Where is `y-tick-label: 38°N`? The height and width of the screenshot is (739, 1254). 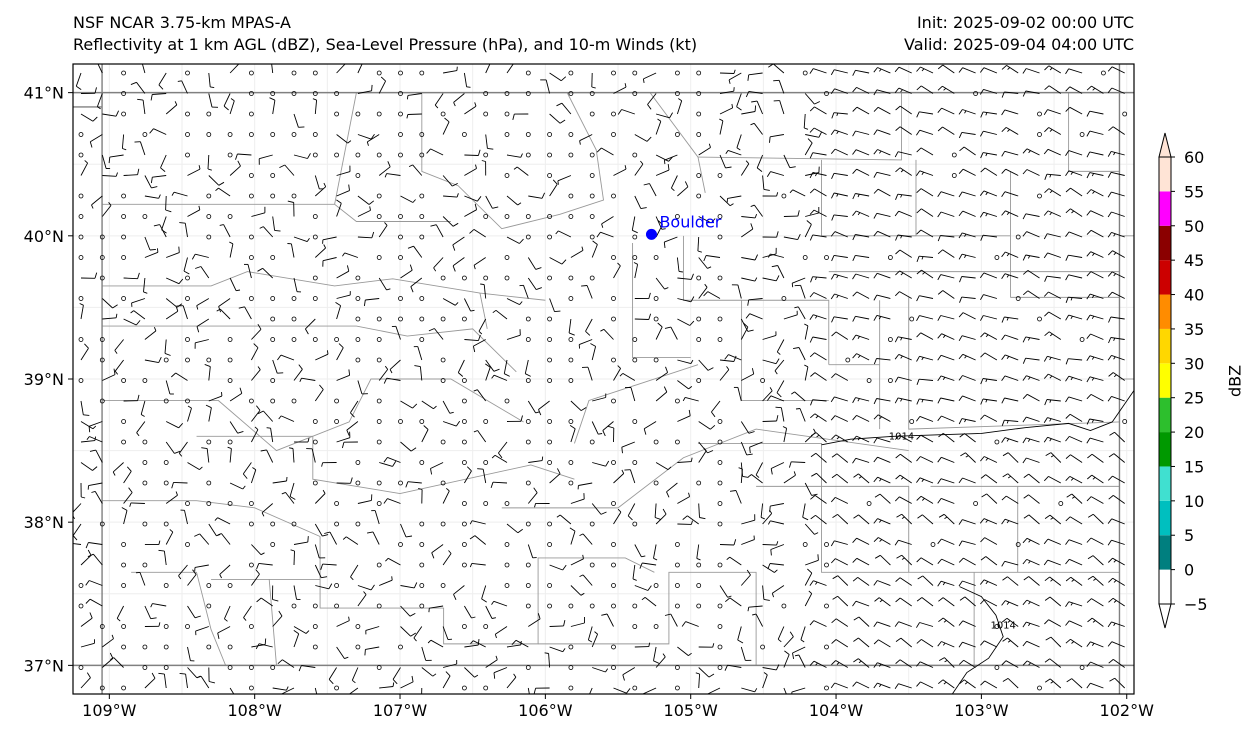 y-tick-label: 38°N is located at coordinates (44, 522).